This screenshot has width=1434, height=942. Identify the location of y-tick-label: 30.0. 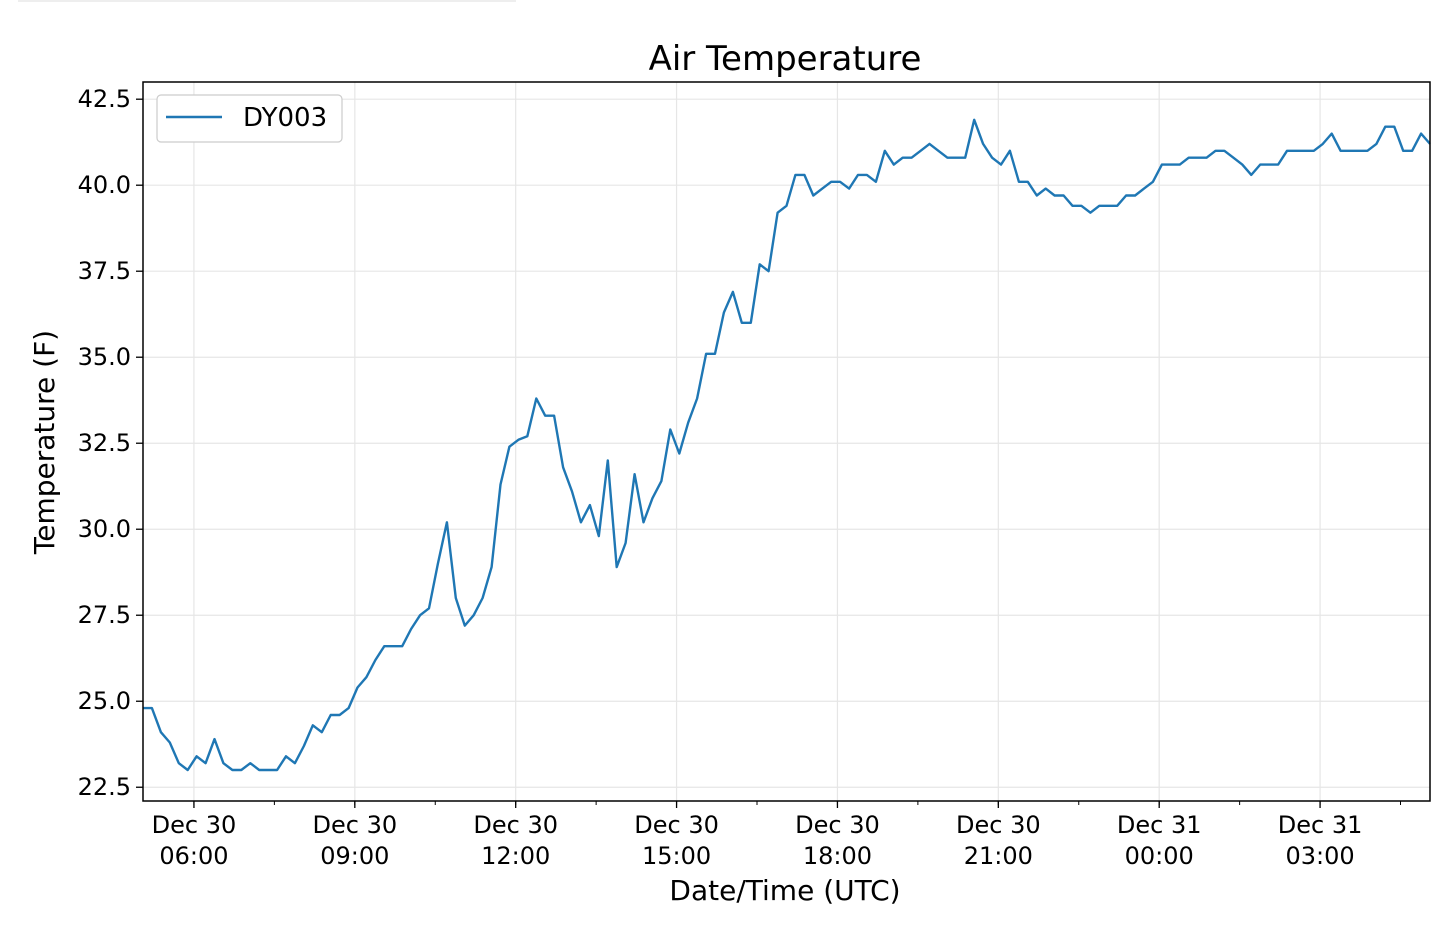
(104, 529).